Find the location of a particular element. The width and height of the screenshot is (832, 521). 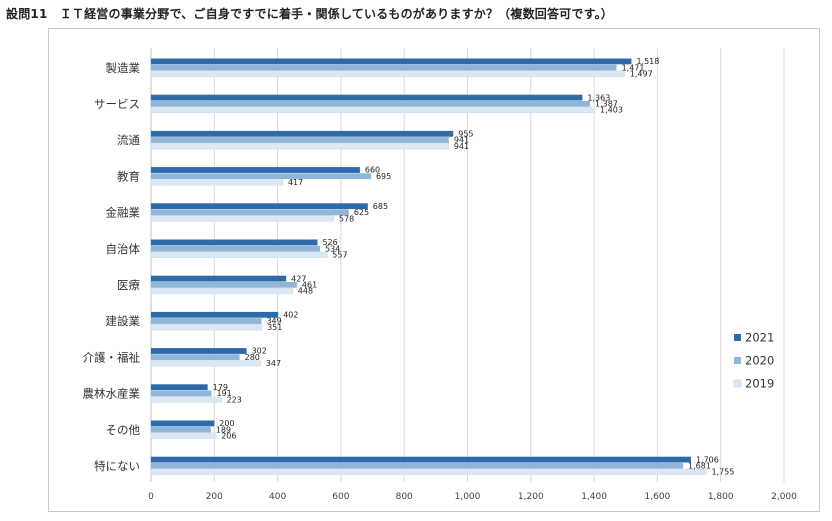

data-label: 526 is located at coordinates (329, 242).